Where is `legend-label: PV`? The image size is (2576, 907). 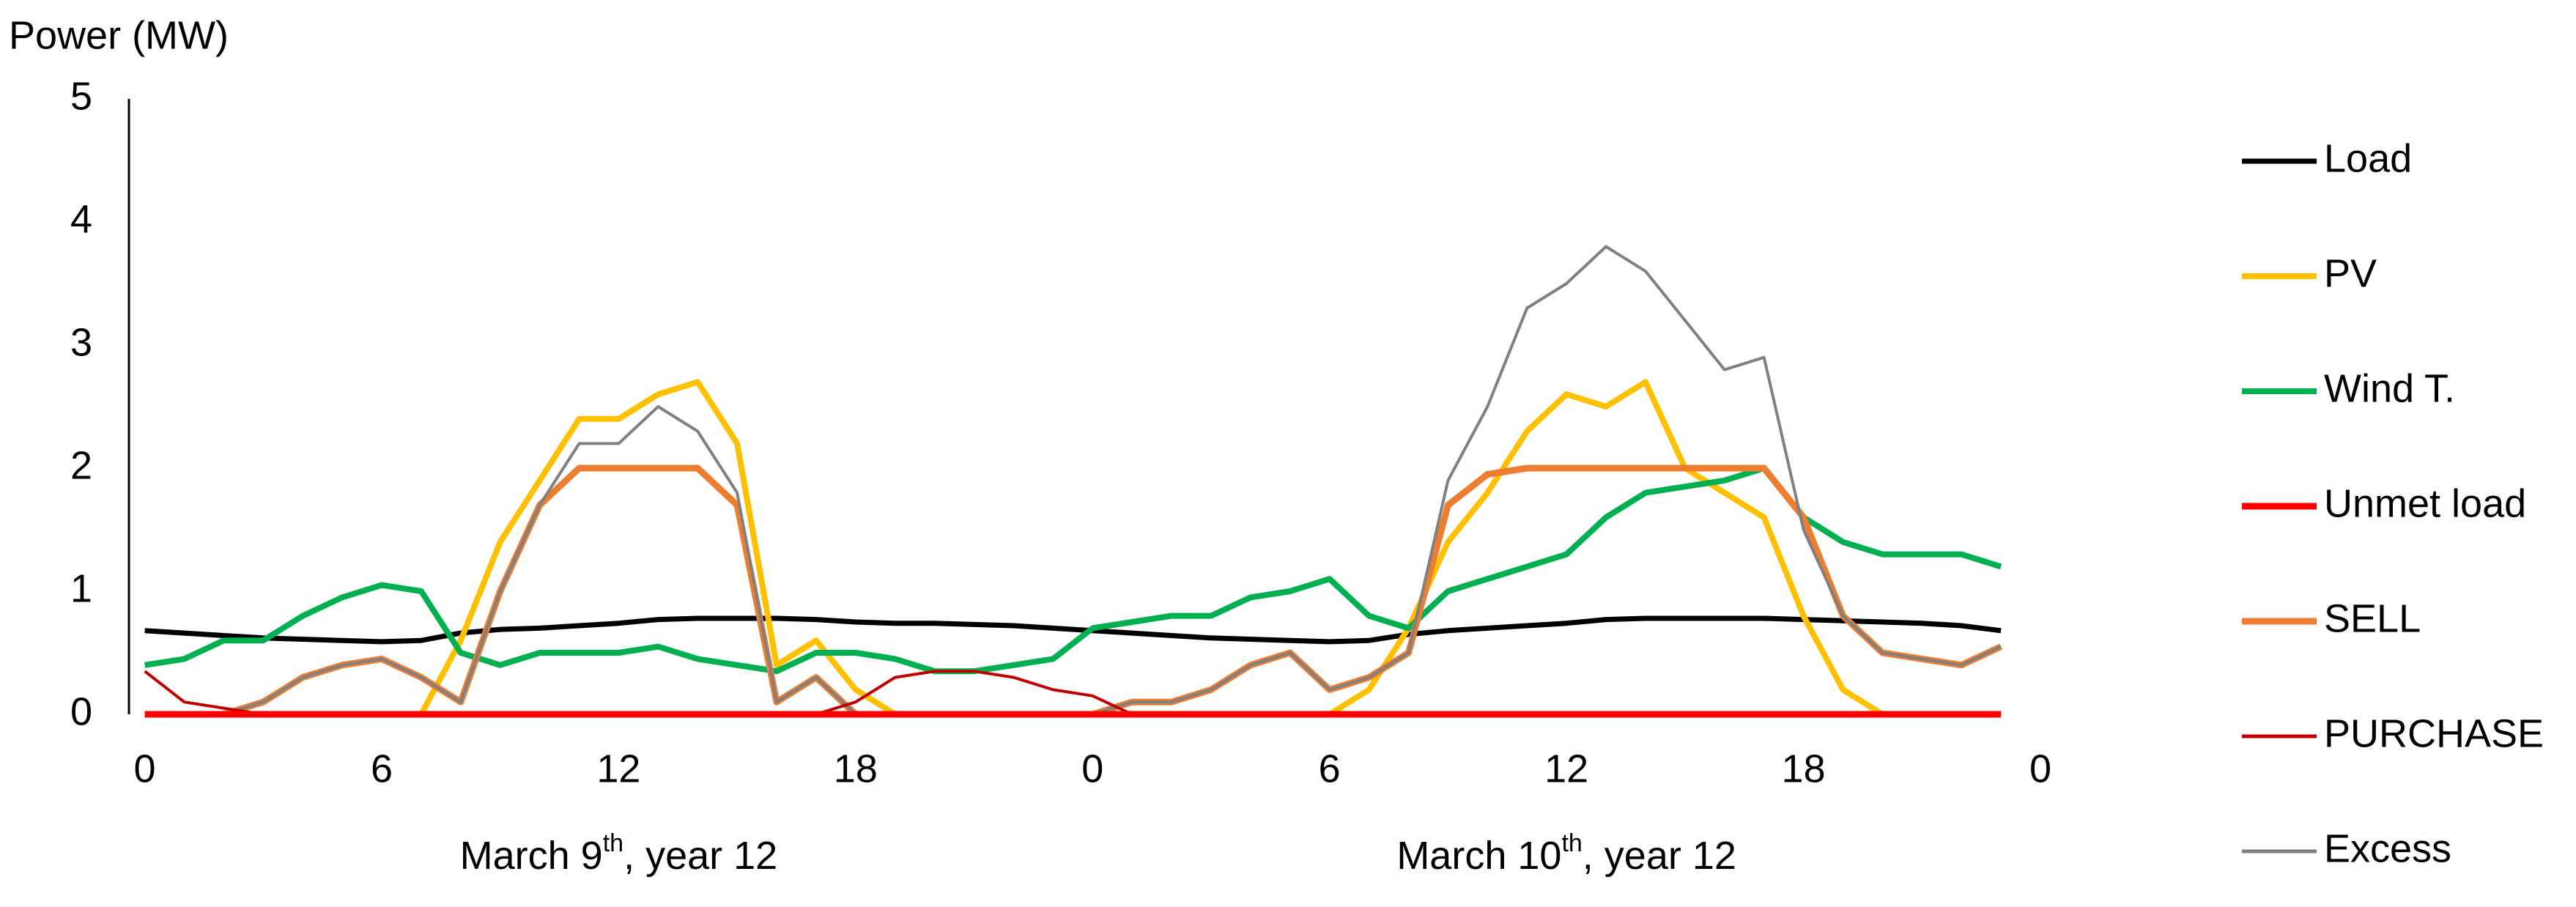
legend-label: PV is located at coordinates (2350, 273).